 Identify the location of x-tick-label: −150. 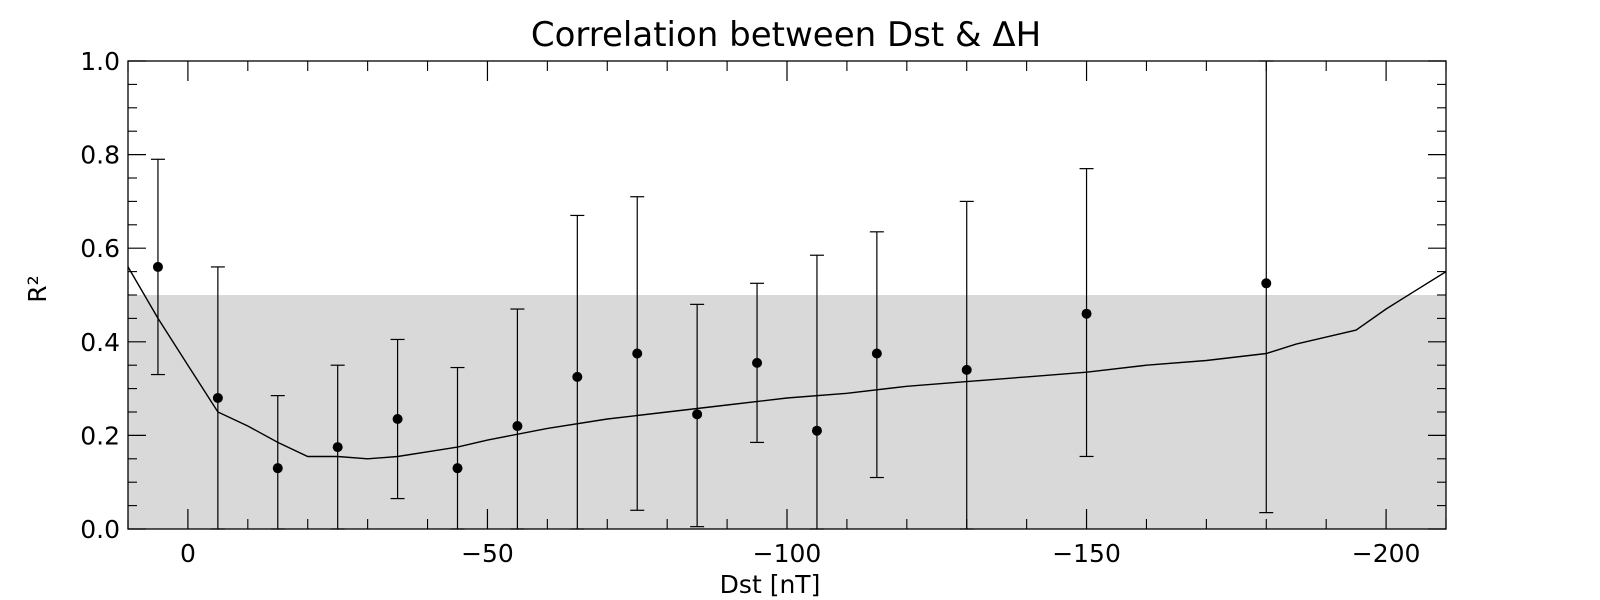
(1086, 553).